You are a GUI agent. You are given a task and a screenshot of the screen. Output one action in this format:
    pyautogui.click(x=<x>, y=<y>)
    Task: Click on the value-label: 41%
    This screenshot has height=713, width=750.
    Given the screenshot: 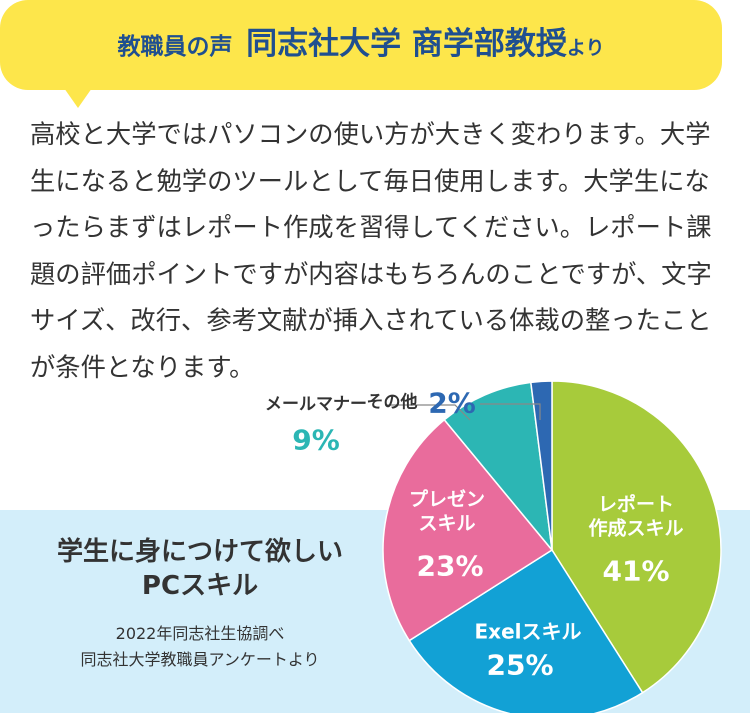 What is the action you would take?
    pyautogui.click(x=636, y=571)
    